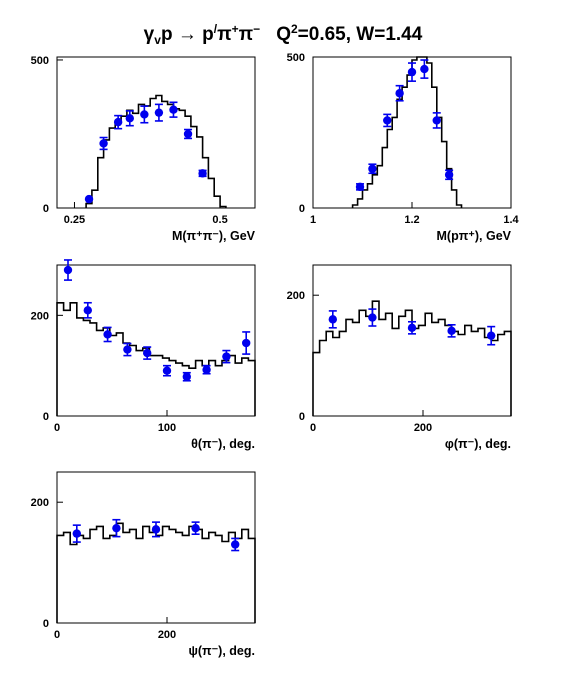 This screenshot has width=567, height=680. What do you see at coordinates (223, 444) in the screenshot?
I see `x-axis-label: θ(π⁻), deg.` at bounding box center [223, 444].